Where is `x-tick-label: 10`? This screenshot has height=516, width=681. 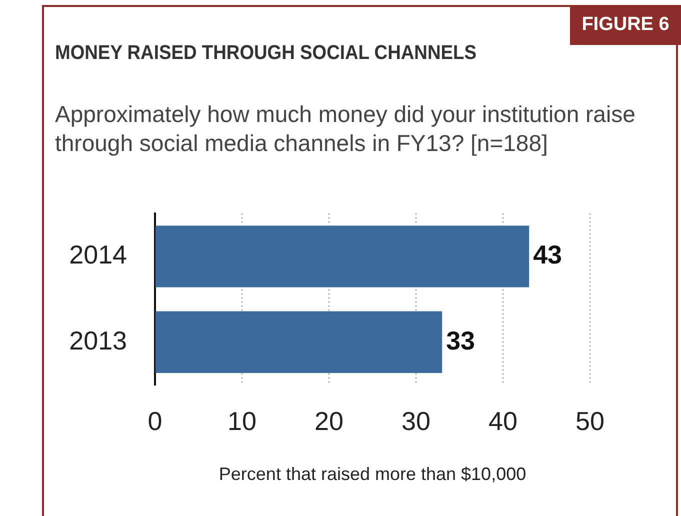
x-tick-label: 10 is located at coordinates (242, 421).